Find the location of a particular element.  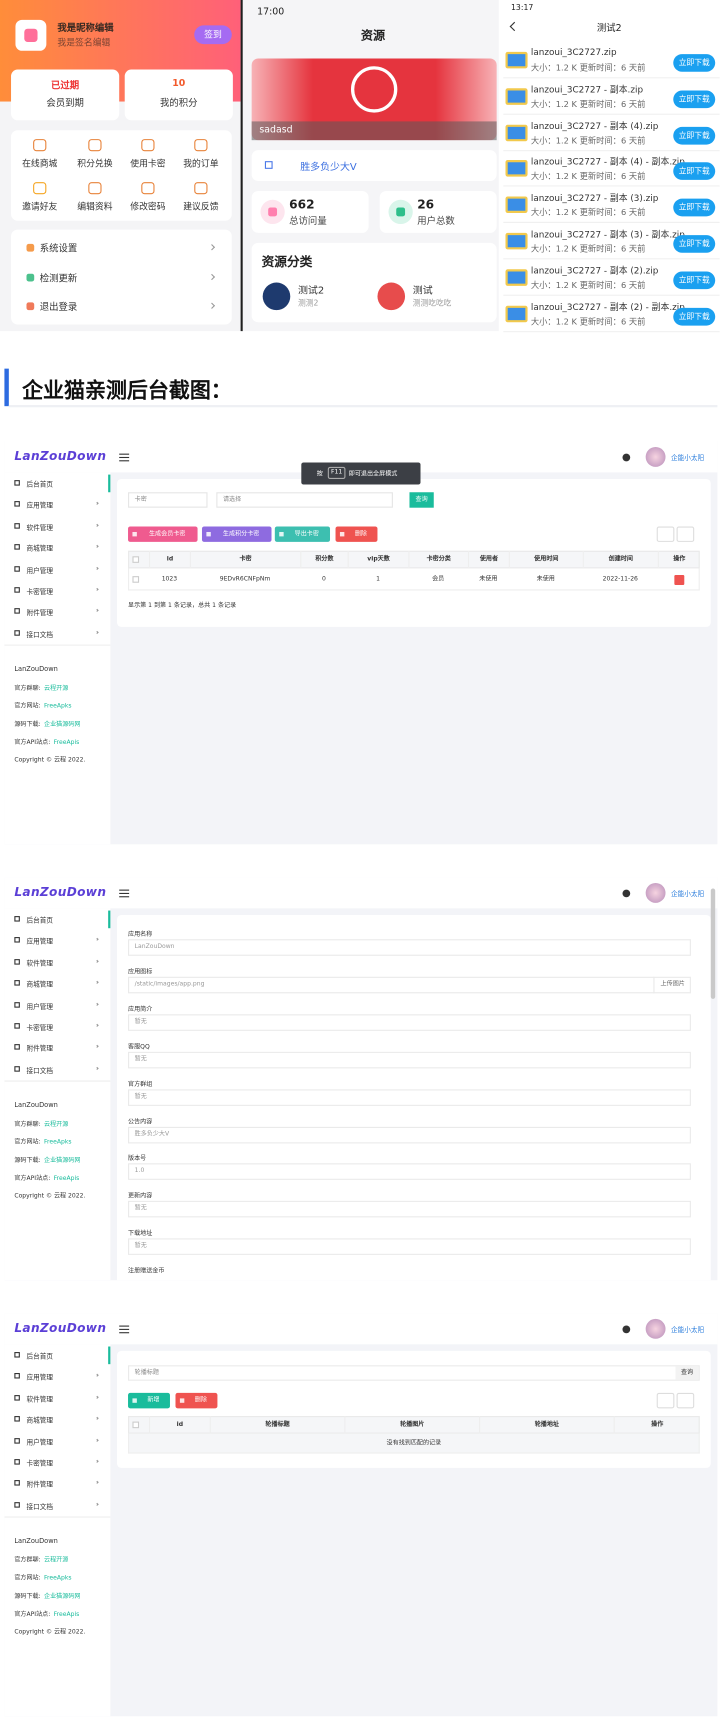

category-name: 测试2 is located at coordinates (311, 291).